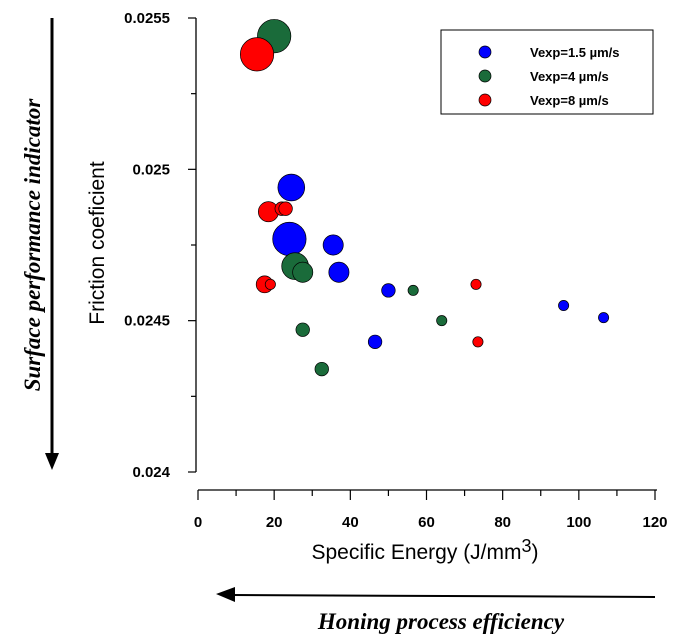 This screenshot has width=673, height=639. What do you see at coordinates (225, 594) in the screenshot?
I see `efficiency-arrow-head` at bounding box center [225, 594].